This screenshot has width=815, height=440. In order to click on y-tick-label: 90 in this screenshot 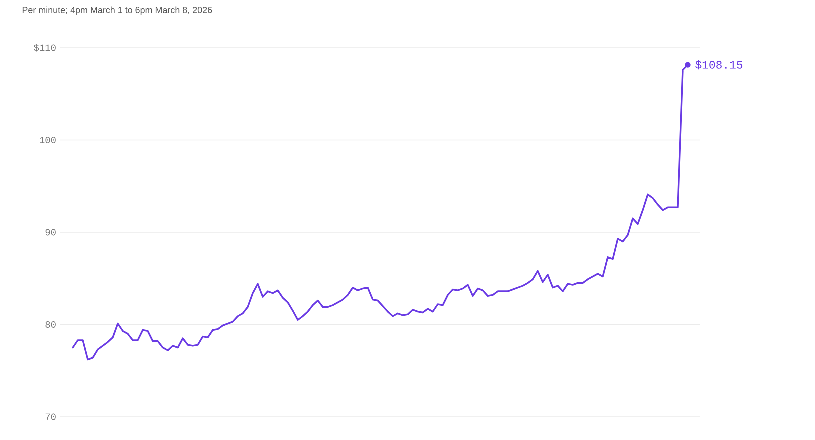, I will do `click(51, 232)`.